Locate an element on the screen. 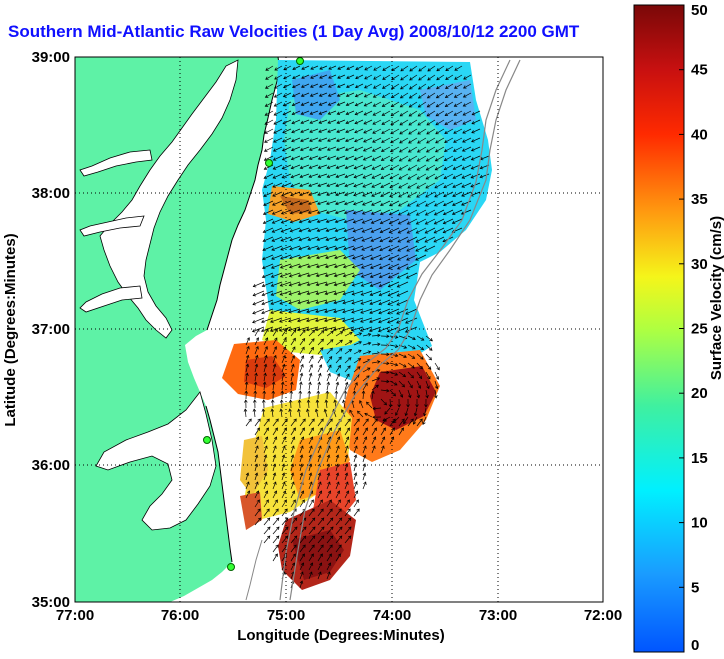 The width and height of the screenshot is (724, 659). coastline is located at coordinates (243, 310).